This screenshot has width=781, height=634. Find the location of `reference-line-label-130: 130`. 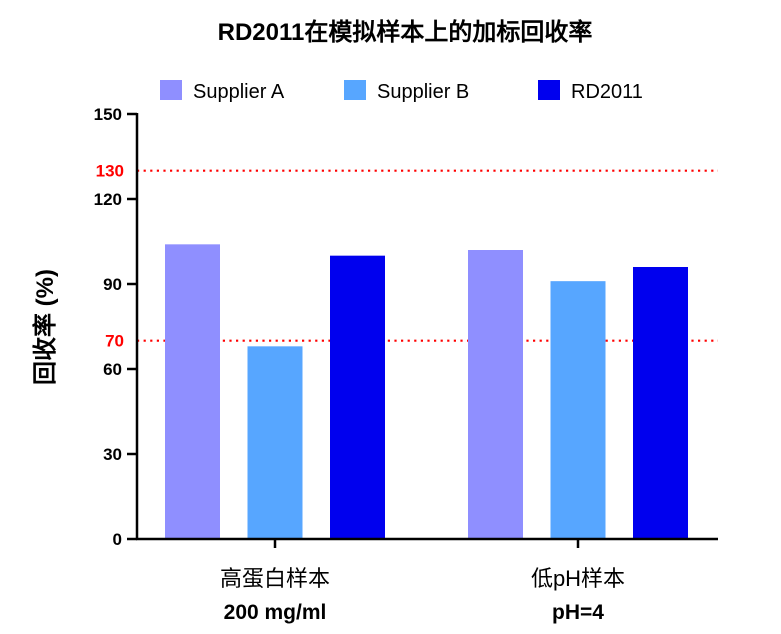

reference-line-label-130: 130 is located at coordinates (110, 171).